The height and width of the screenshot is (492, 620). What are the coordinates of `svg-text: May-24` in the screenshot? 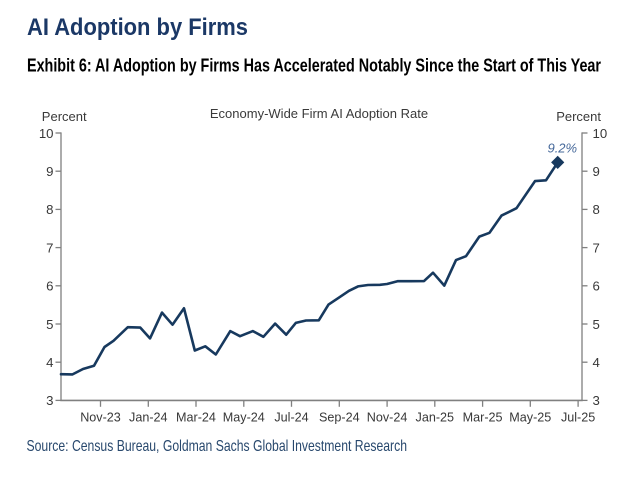 It's located at (244, 418).